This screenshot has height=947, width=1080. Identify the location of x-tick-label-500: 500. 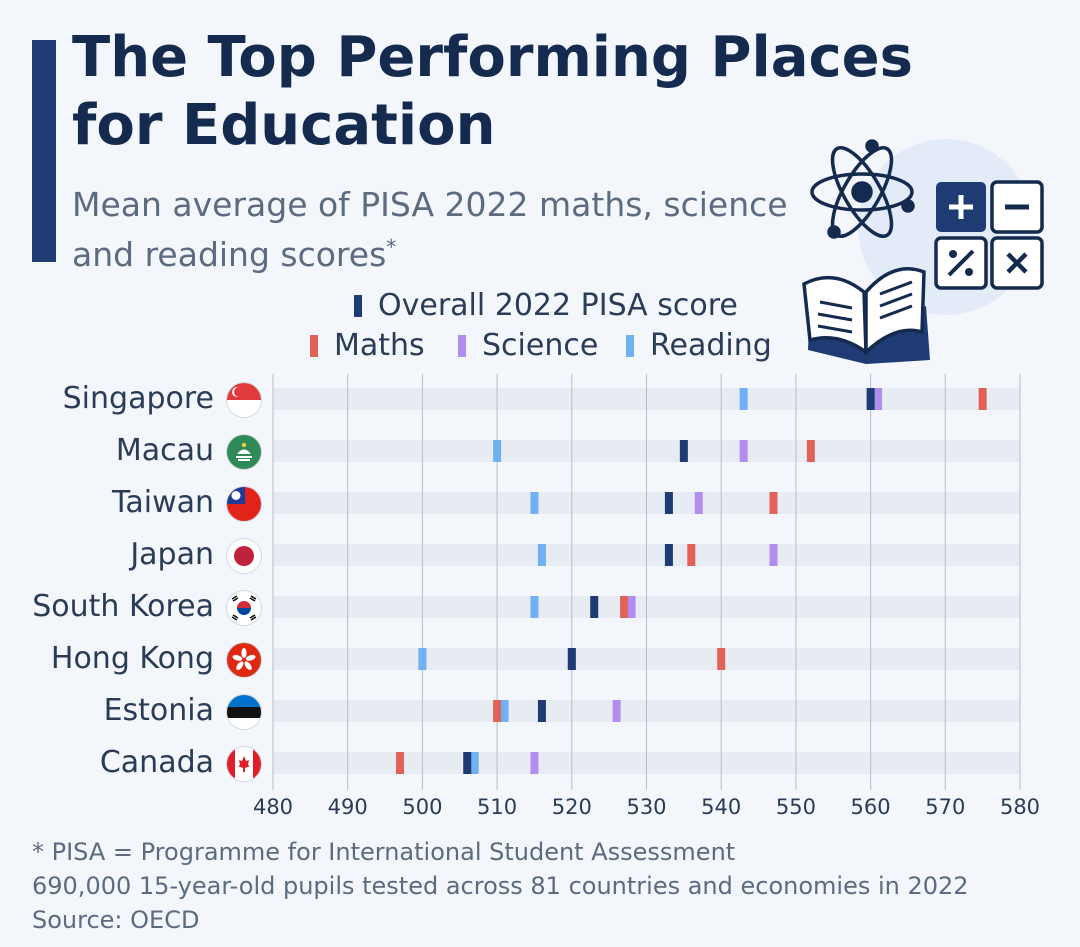
(422, 807).